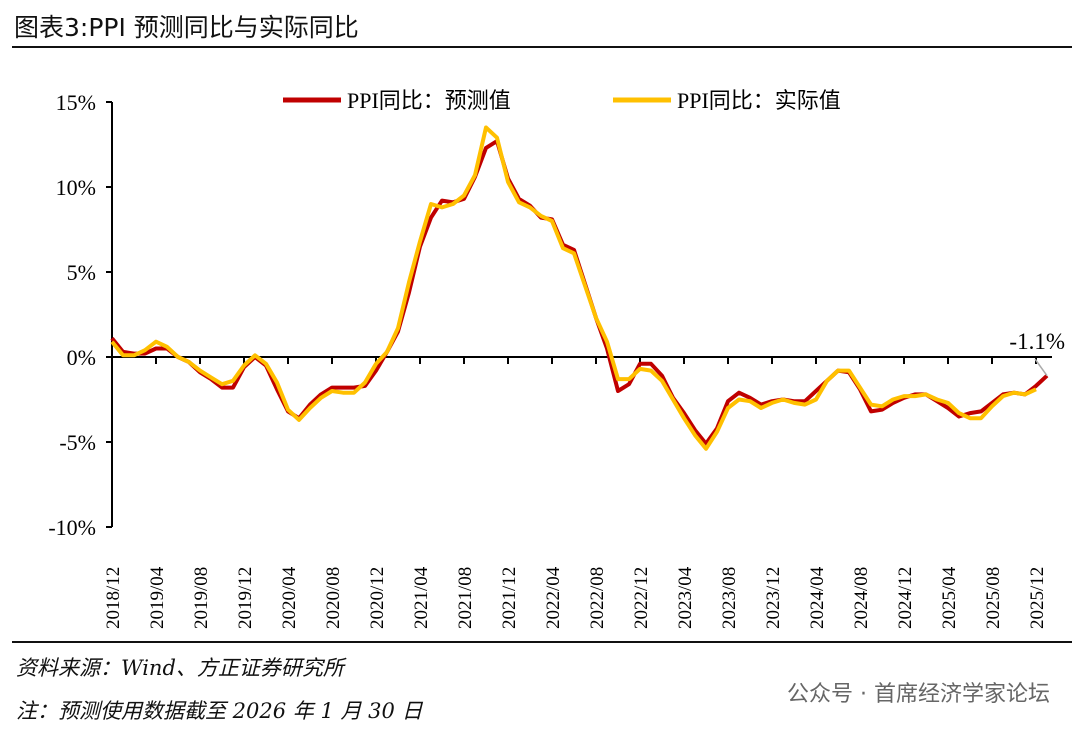 The width and height of the screenshot is (1080, 733). What do you see at coordinates (72, 527) in the screenshot?
I see `y-tick-label: -10%` at bounding box center [72, 527].